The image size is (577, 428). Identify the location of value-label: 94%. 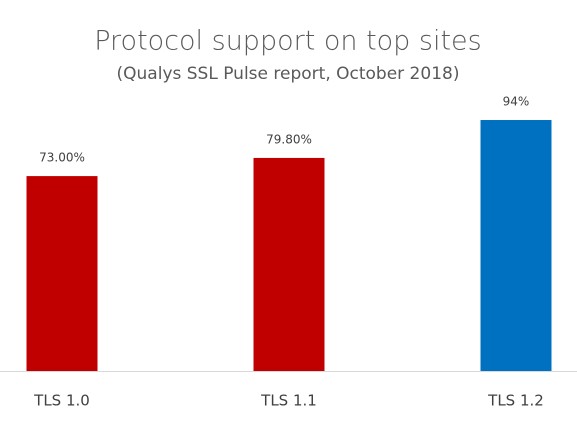
(516, 102).